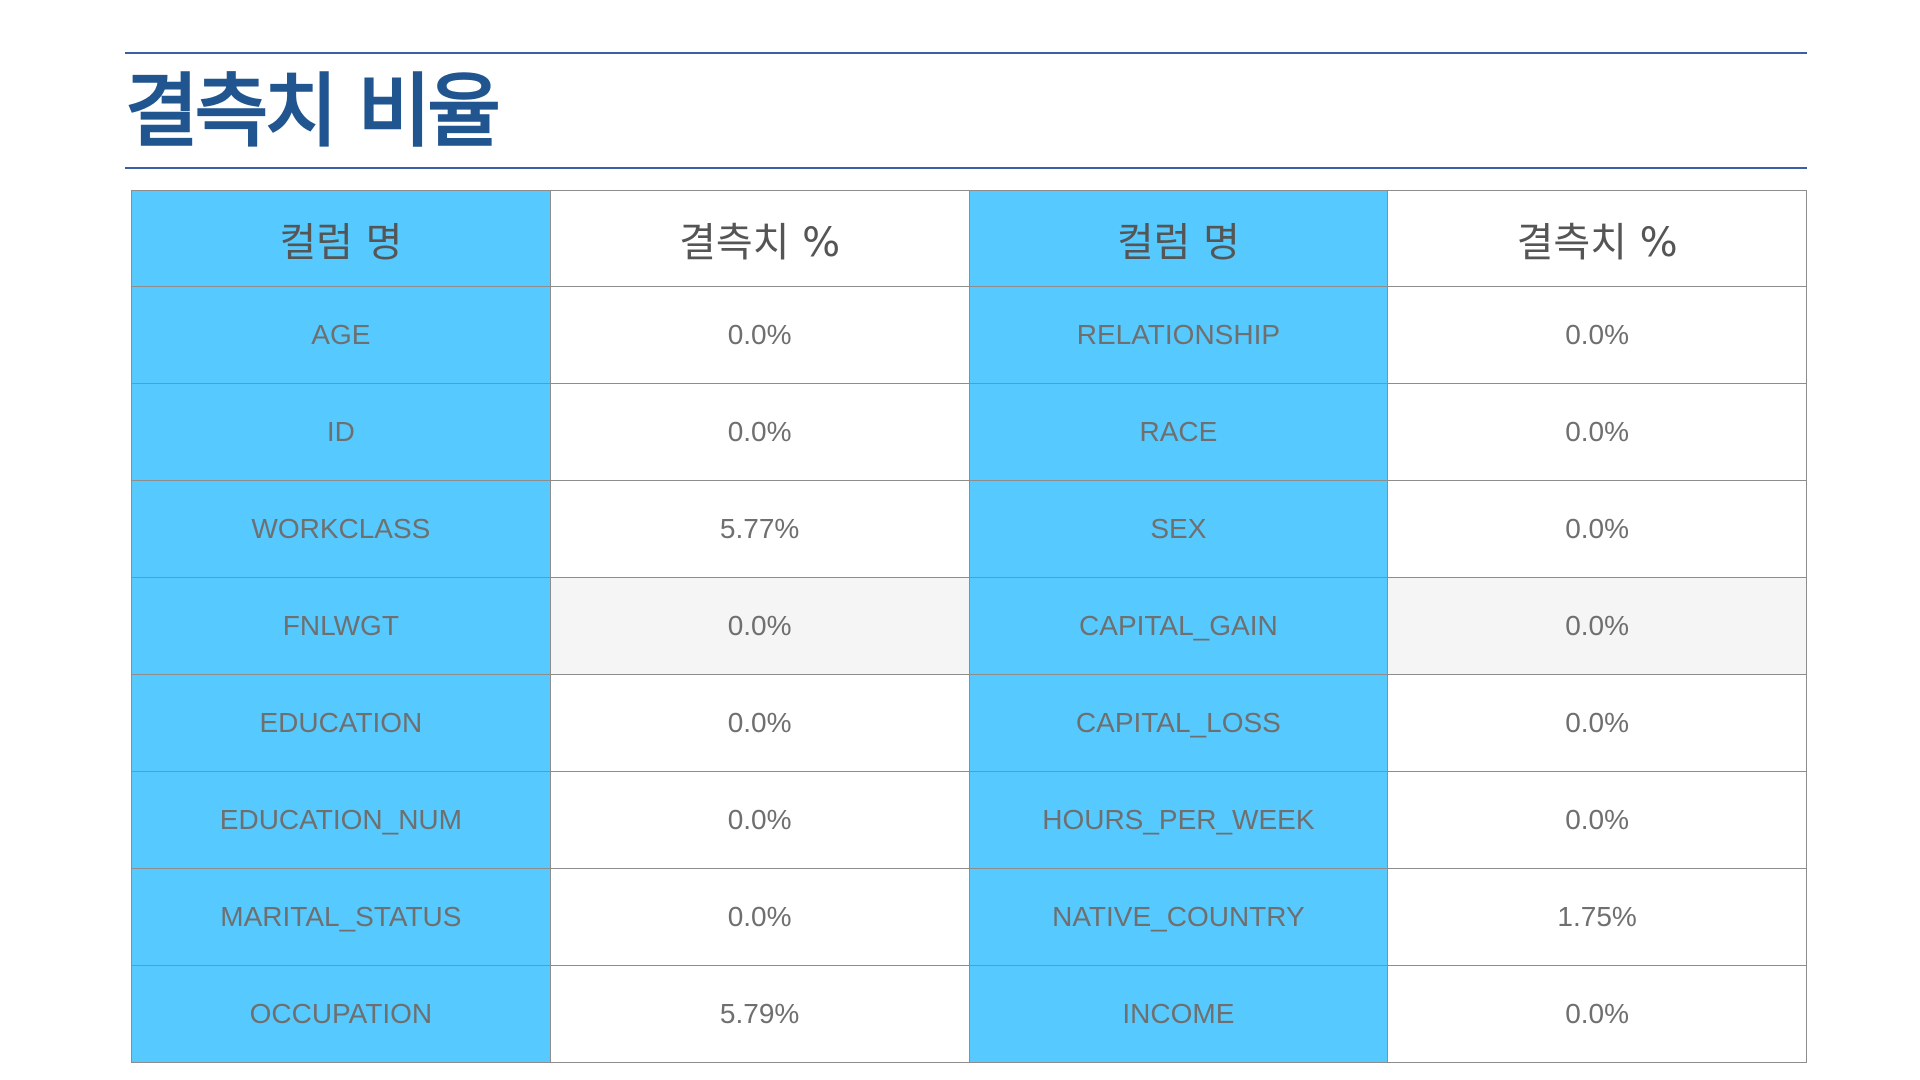 This screenshot has width=1920, height=1080. What do you see at coordinates (341, 626) in the screenshot?
I see `column-name-cell: FNLWGT` at bounding box center [341, 626].